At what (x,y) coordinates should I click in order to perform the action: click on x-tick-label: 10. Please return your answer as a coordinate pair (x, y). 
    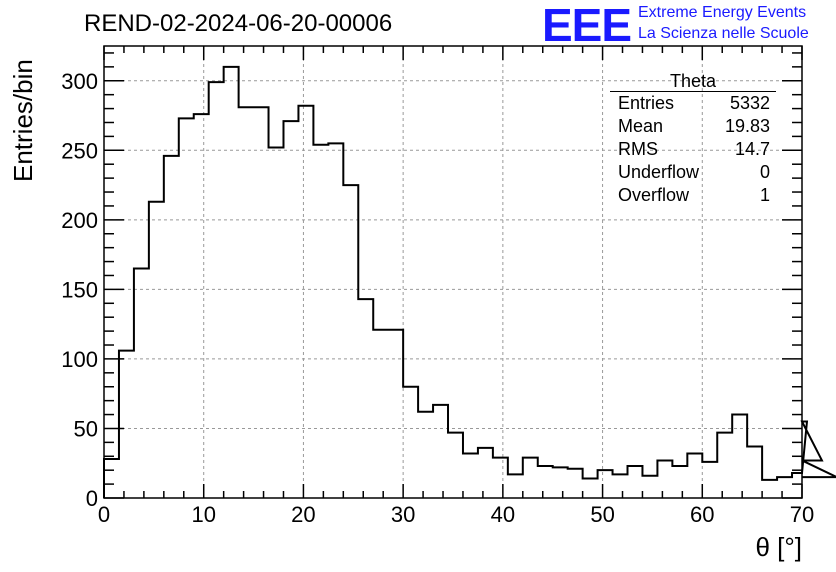
    Looking at the image, I should click on (203, 514).